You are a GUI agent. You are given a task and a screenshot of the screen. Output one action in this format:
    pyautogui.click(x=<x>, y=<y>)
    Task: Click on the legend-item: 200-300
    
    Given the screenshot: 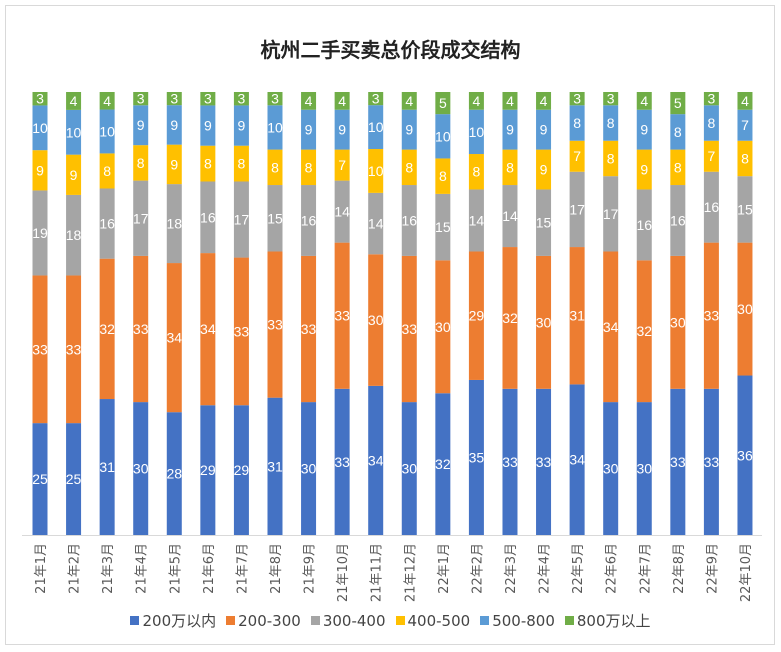 What is the action you would take?
    pyautogui.click(x=263, y=620)
    